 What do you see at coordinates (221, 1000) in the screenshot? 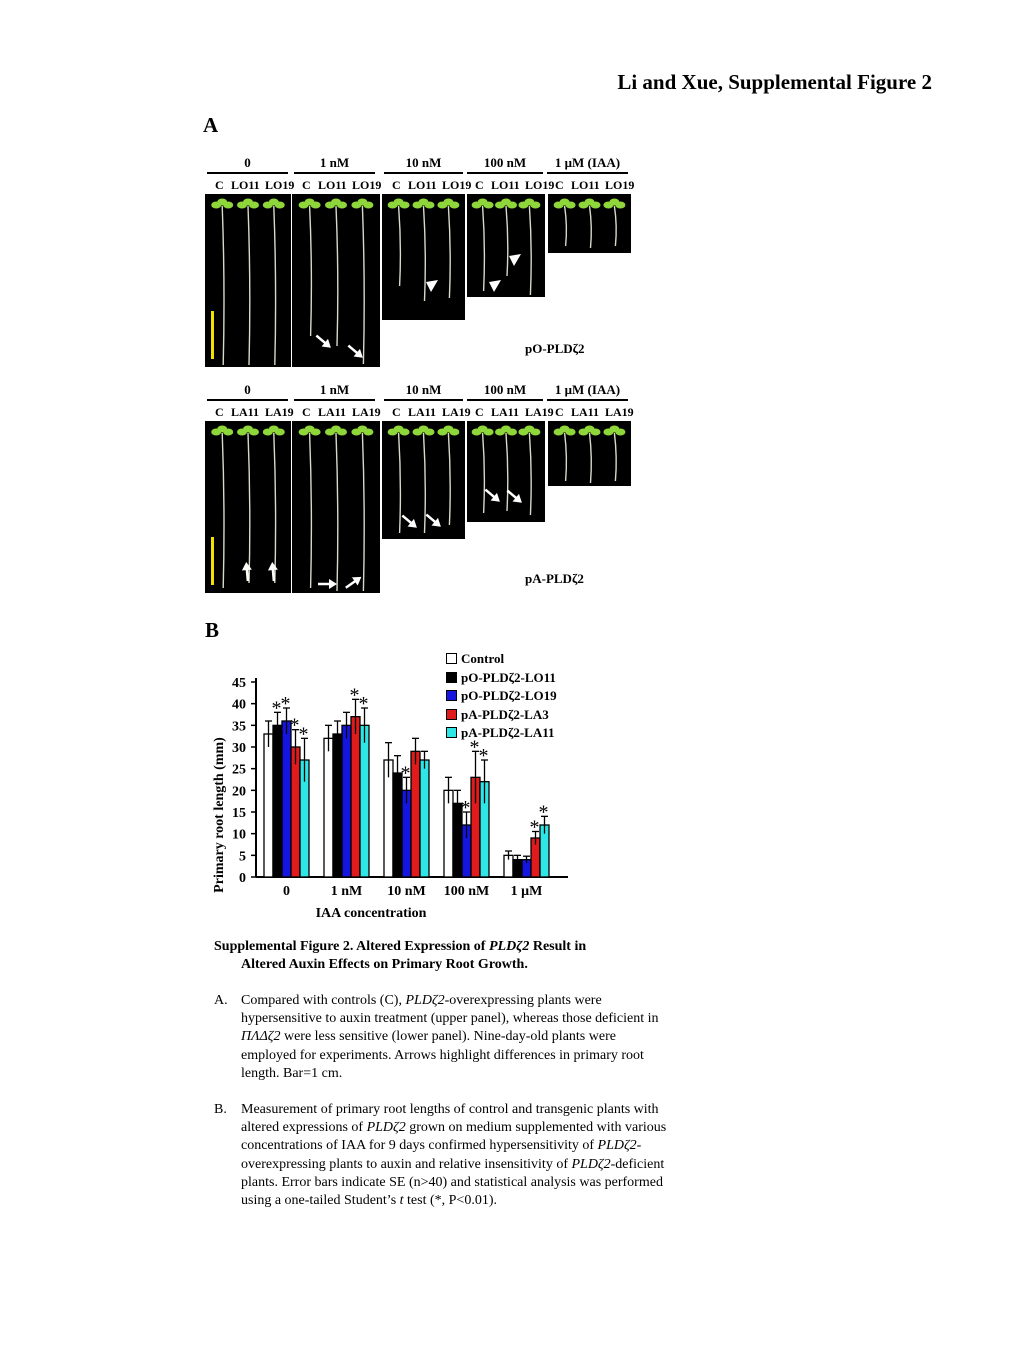
I see `caption-item-a-letter: A.` at bounding box center [221, 1000].